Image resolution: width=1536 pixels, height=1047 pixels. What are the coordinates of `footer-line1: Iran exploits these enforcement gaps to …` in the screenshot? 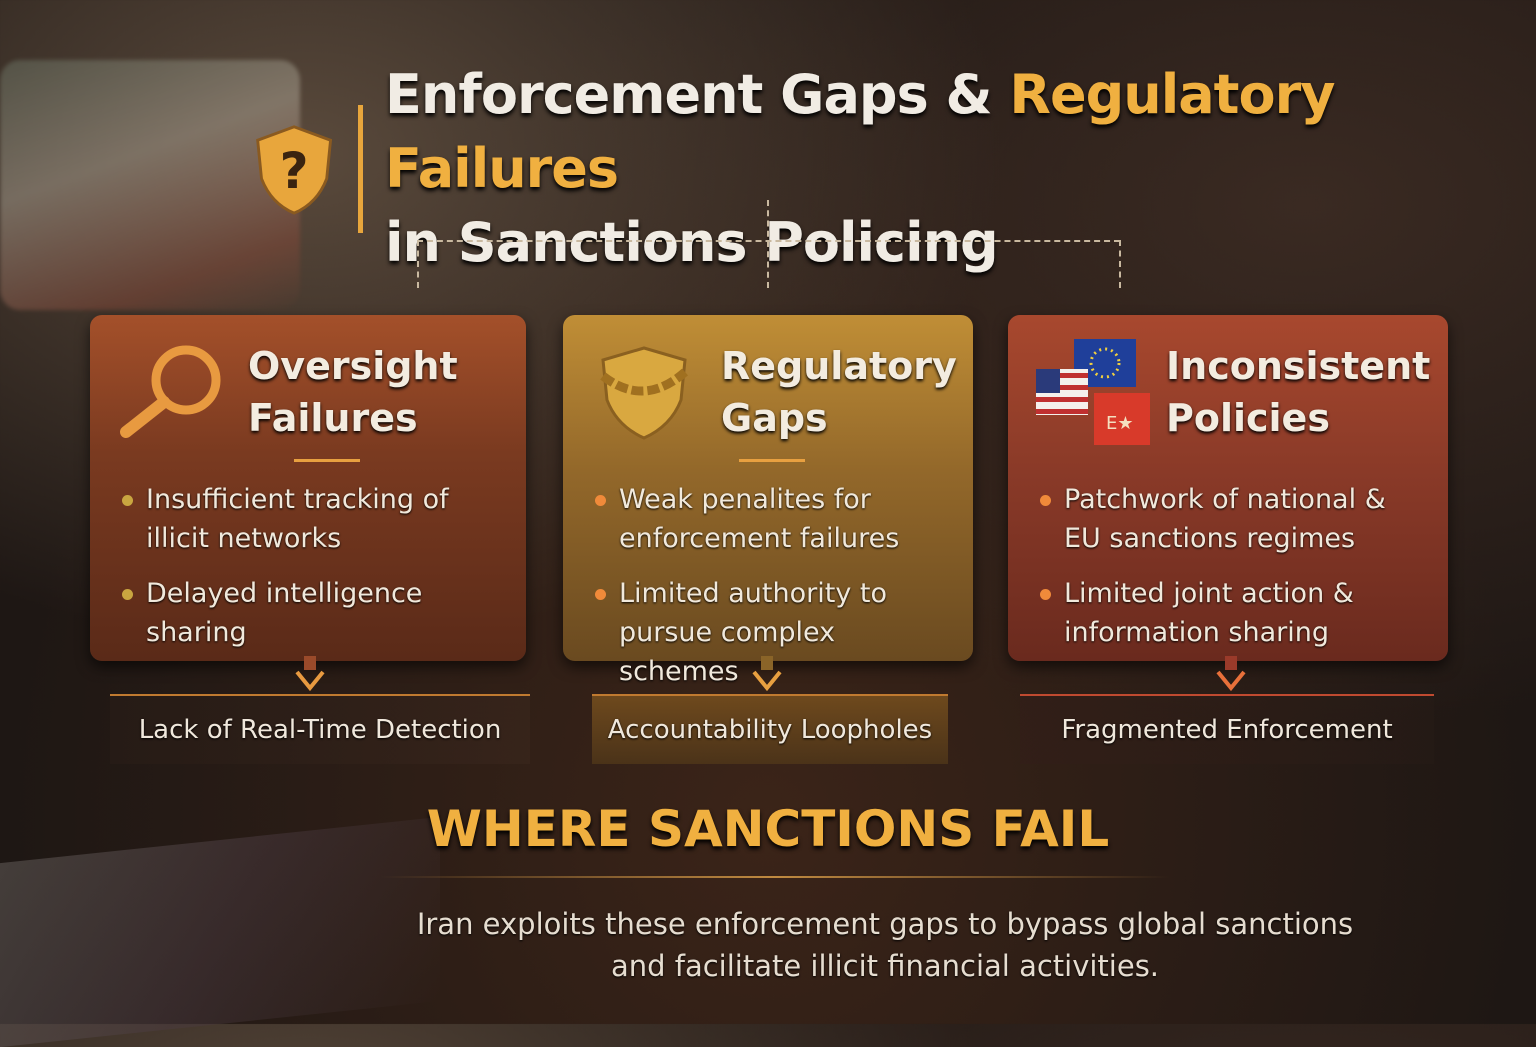 It's located at (885, 924).